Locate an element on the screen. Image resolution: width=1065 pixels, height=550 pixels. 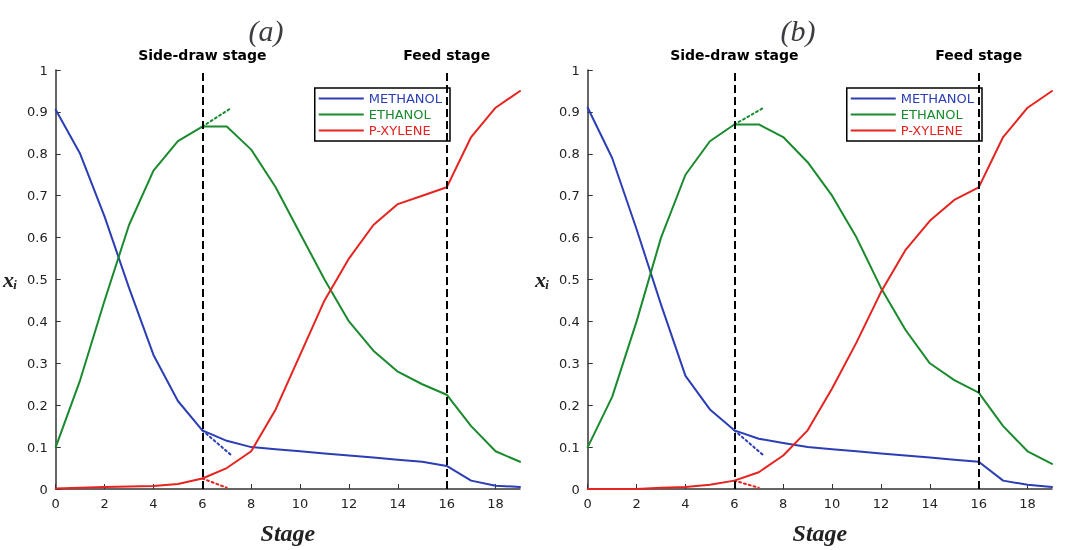
chart-title: (b) is located at coordinates (798, 30).